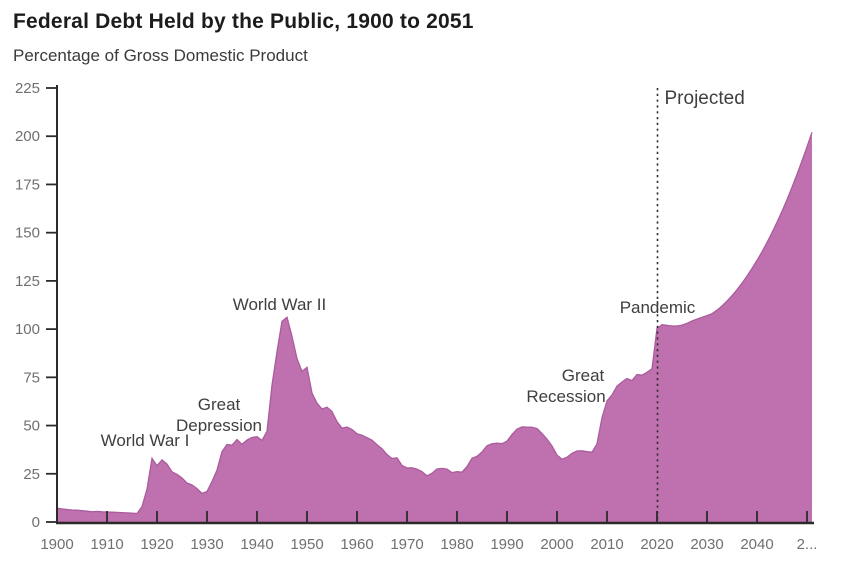 This screenshot has height=584, width=854. Describe the element at coordinates (27, 88) in the screenshot. I see `y-tick-label: 225` at that location.